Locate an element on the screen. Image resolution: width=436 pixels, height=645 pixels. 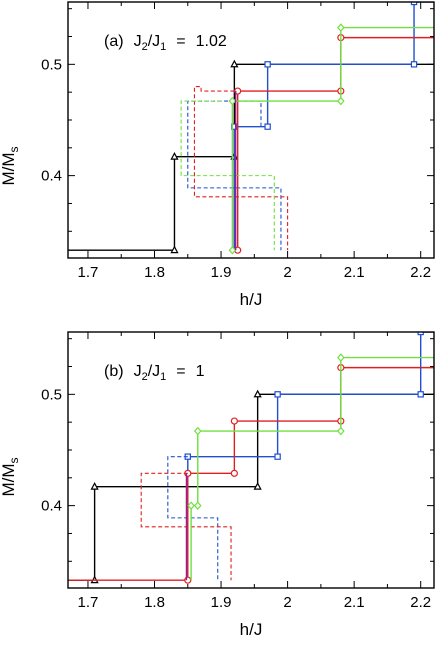
panel-title-a: (a) J2/J1 = 1.02 is located at coordinates (165, 43).